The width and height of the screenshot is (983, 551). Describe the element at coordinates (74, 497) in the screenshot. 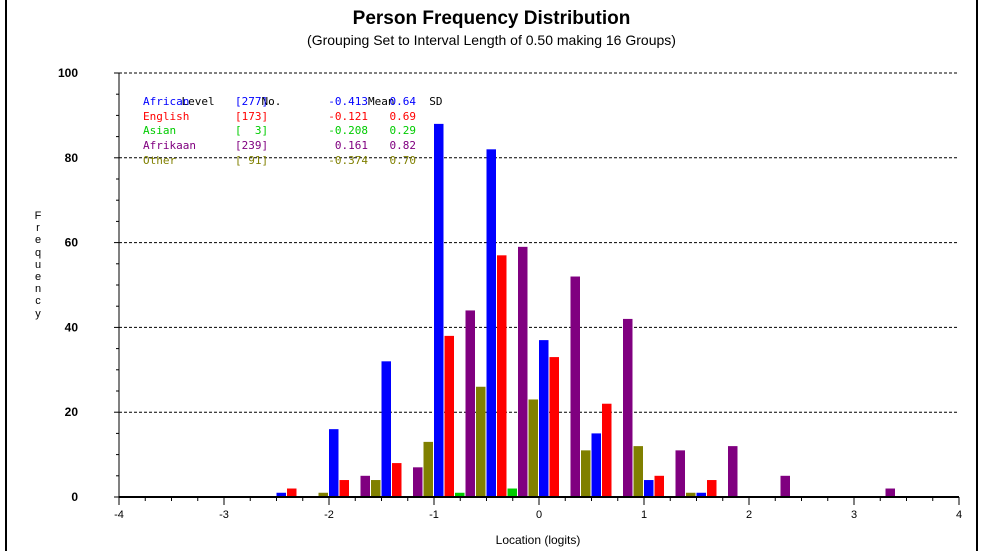

I see `y-tick-label-0: 0` at that location.